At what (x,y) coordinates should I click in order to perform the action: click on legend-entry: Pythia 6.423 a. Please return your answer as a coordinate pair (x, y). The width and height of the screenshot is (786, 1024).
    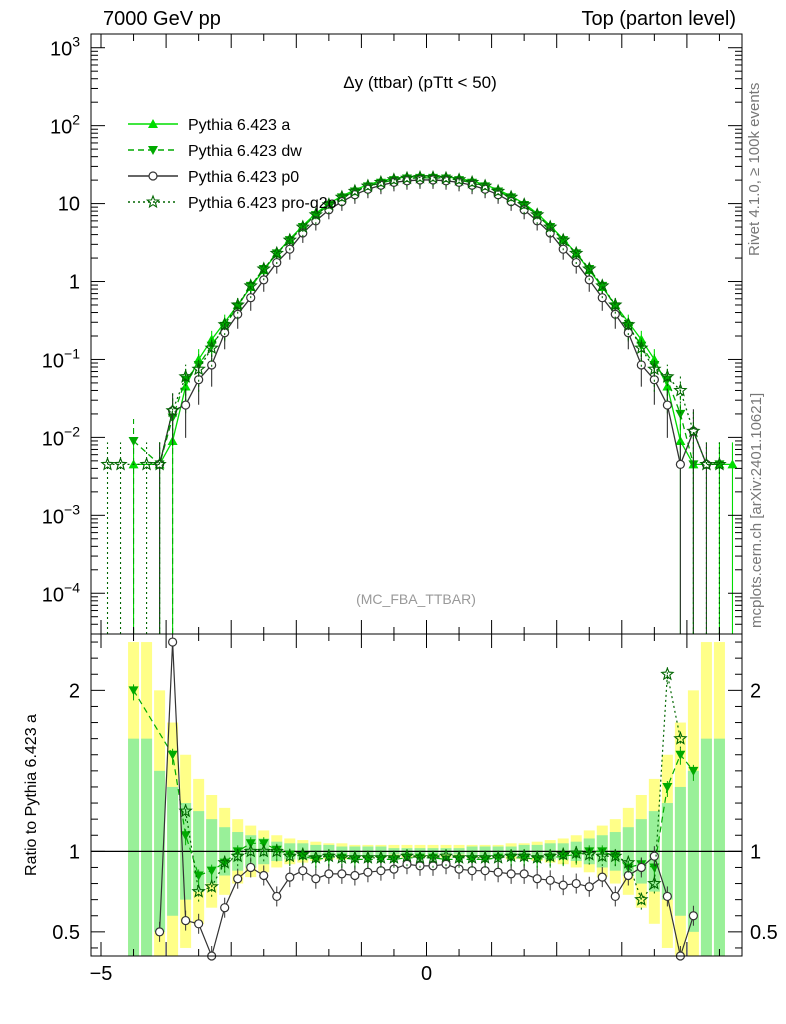
    Looking at the image, I should click on (209, 125).